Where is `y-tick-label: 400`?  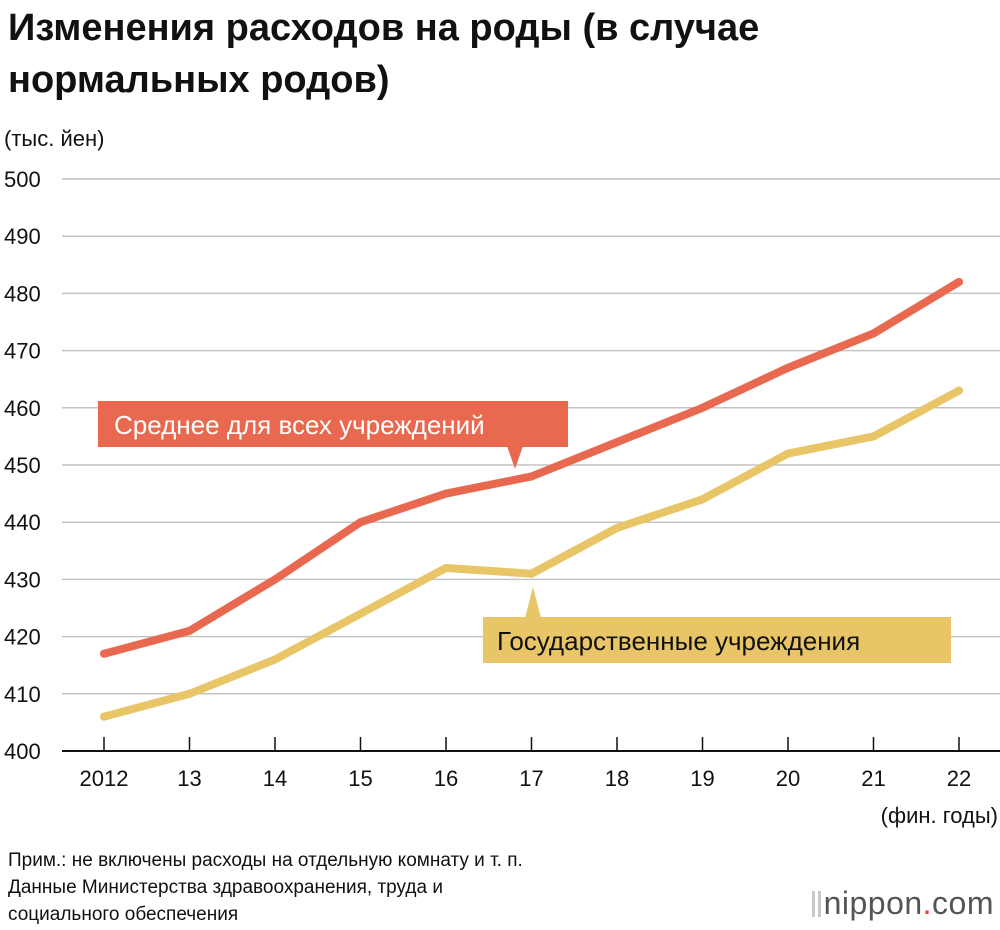
y-tick-label: 400 is located at coordinates (22, 751).